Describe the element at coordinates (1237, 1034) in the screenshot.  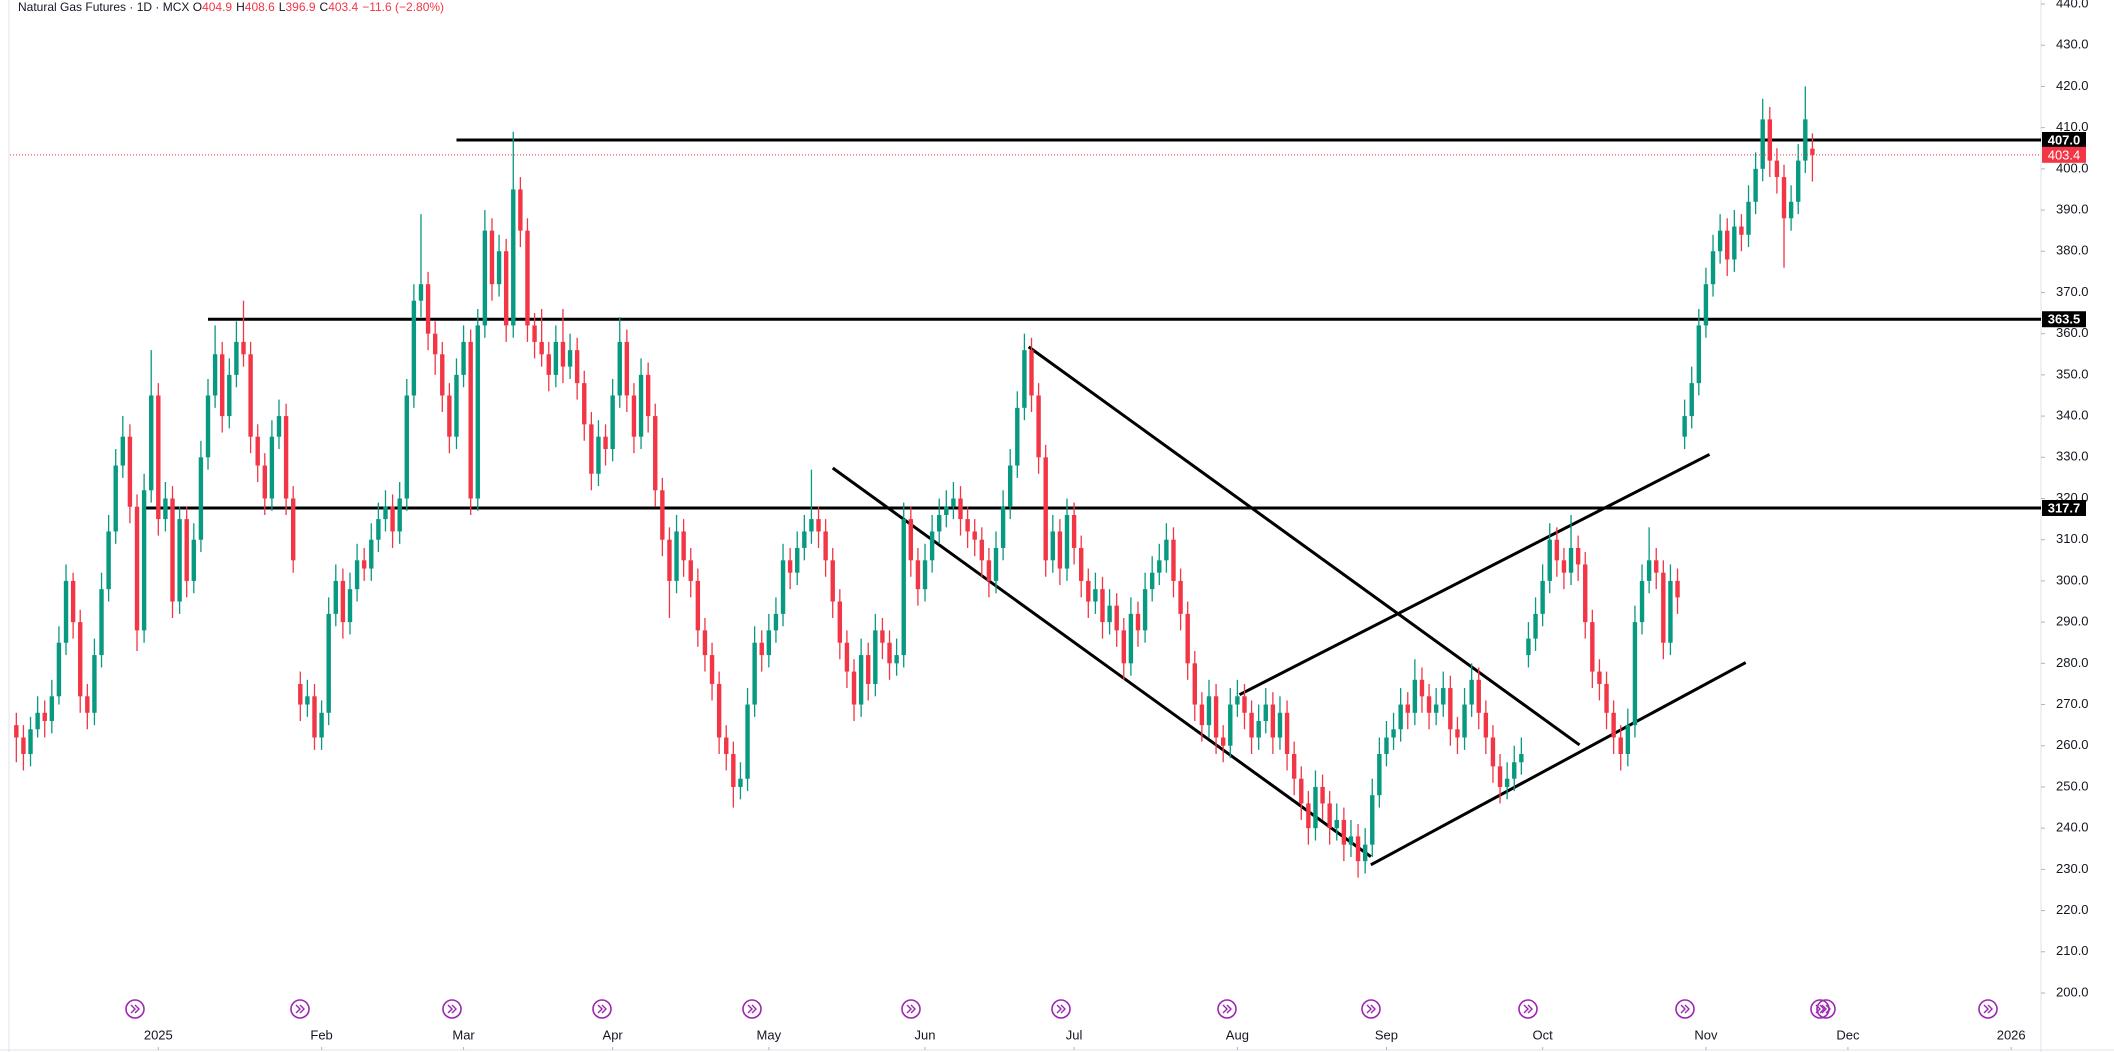
I see `x-tick-label: Aug` at that location.